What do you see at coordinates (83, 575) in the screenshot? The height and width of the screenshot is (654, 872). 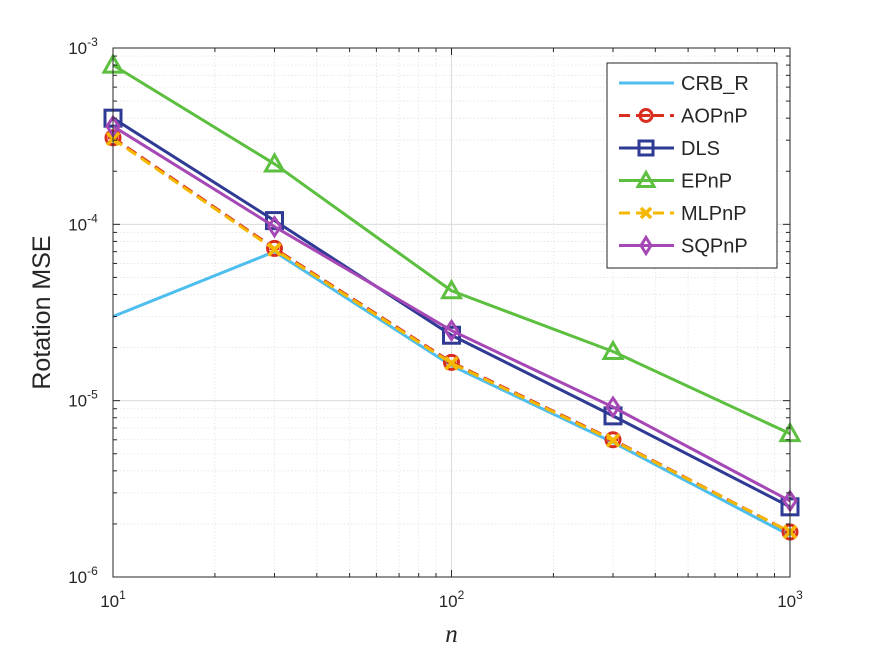 I see `y-tick-label: 10⁻⁶` at bounding box center [83, 575].